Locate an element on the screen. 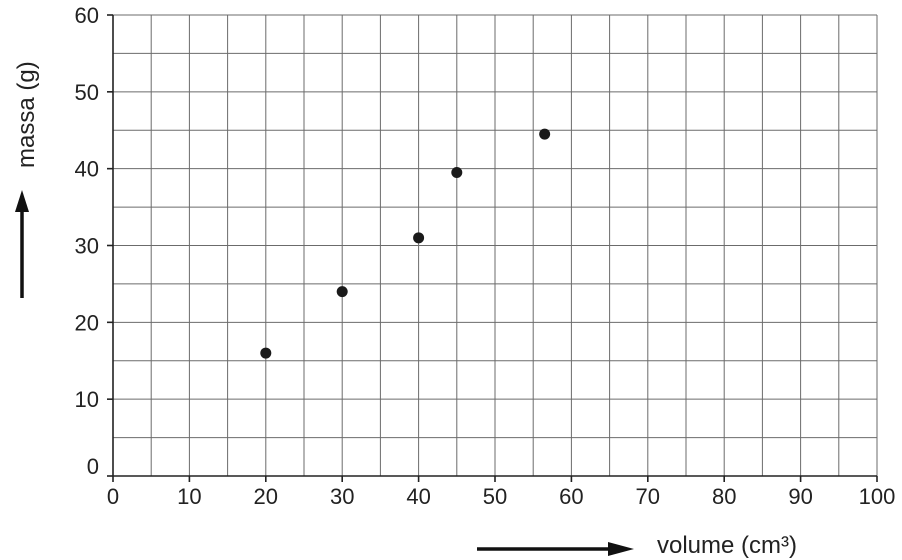  x-tick-label: 0 is located at coordinates (113, 496).